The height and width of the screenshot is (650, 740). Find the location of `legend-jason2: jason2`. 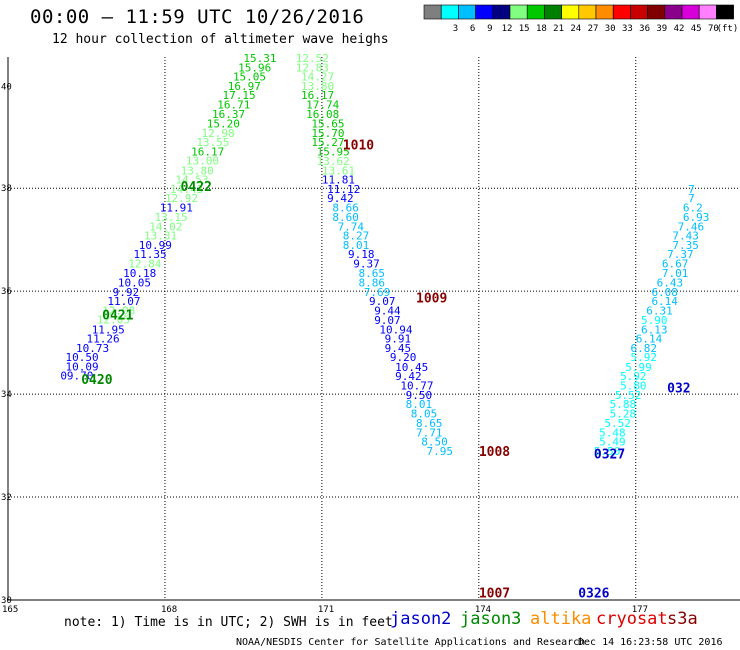

legend-jason2: jason2 is located at coordinates (420, 619).